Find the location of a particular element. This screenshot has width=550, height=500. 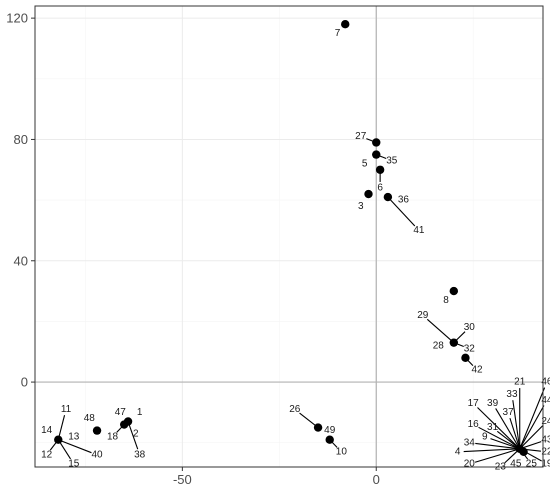

point-label-45: 45 is located at coordinates (516, 464).